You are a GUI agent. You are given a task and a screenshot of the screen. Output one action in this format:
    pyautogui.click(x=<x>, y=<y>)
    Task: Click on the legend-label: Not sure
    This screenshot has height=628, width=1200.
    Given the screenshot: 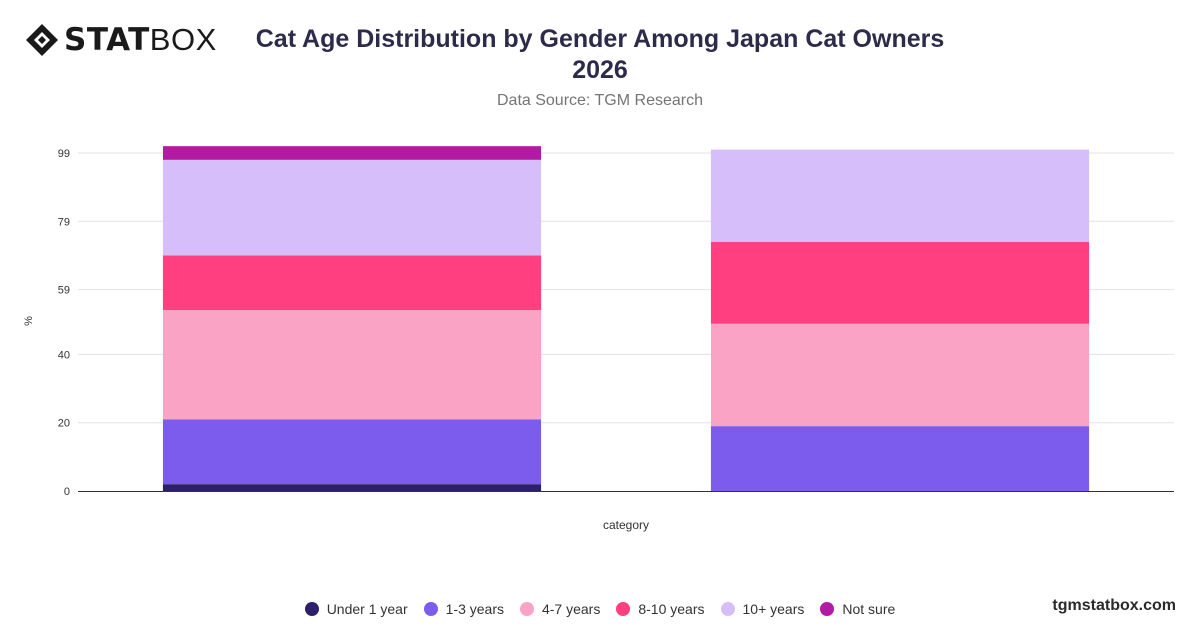 What is the action you would take?
    pyautogui.click(x=869, y=609)
    